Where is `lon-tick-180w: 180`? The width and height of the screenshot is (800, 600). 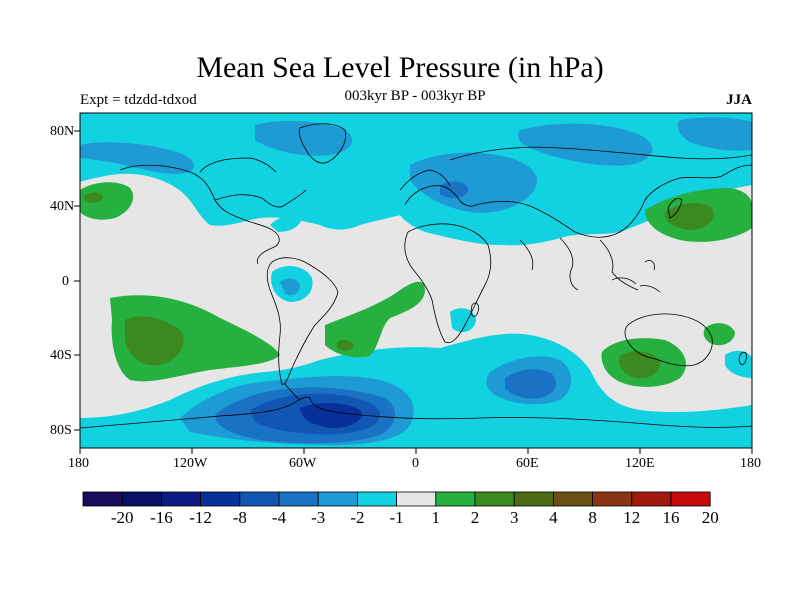 lon-tick-180w: 180 is located at coordinates (78, 463).